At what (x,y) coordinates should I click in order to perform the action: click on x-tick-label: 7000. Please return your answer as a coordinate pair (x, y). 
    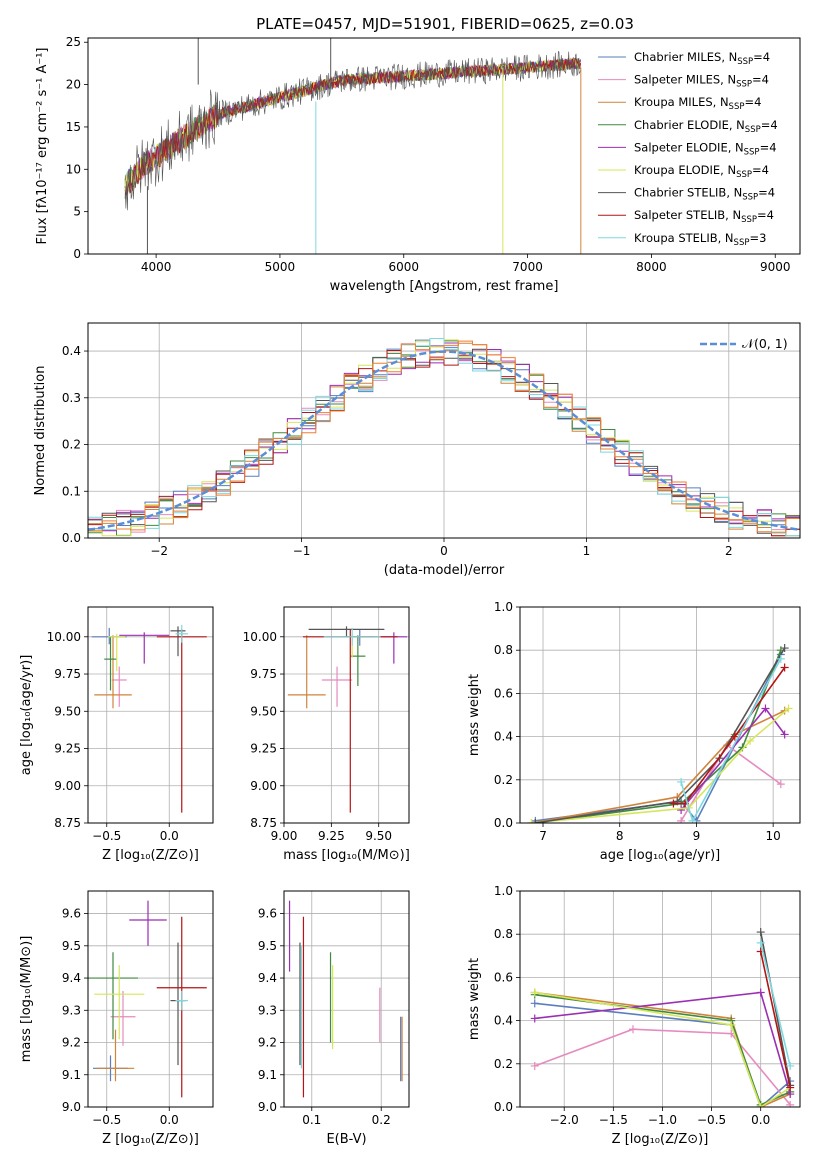
    Looking at the image, I should click on (527, 267).